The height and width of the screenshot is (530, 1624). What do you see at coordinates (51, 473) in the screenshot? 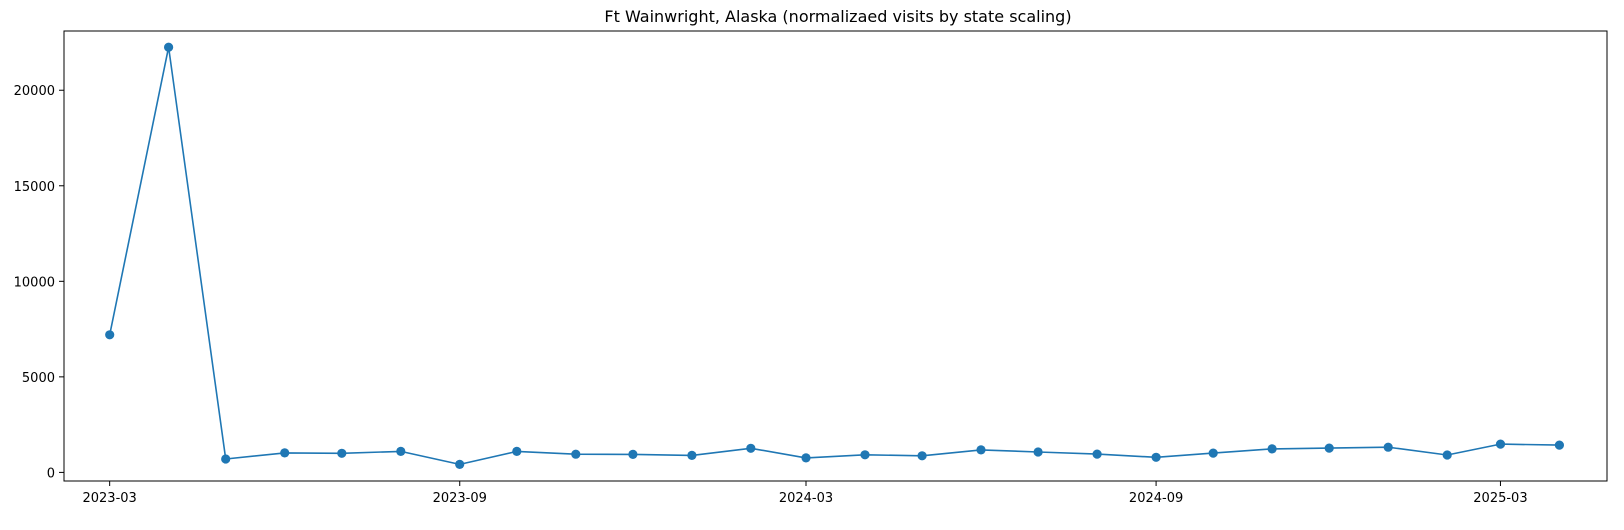
I see `y-tick-label: 0` at bounding box center [51, 473].